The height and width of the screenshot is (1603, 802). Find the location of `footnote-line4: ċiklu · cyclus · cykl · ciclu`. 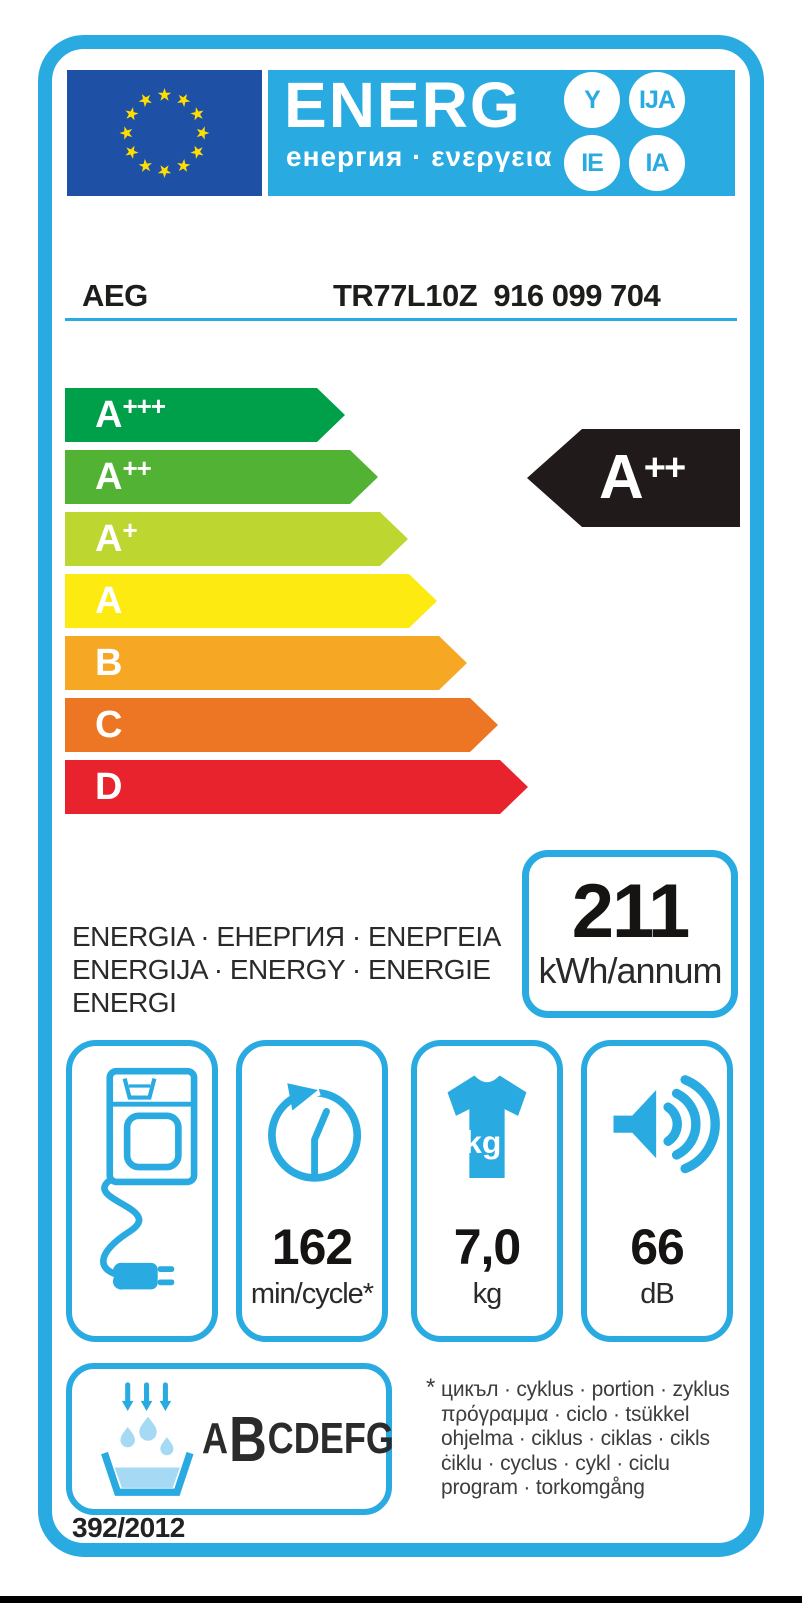

footnote-line4: ċiklu · cyclus · cykl · ciclu is located at coordinates (555, 1463).